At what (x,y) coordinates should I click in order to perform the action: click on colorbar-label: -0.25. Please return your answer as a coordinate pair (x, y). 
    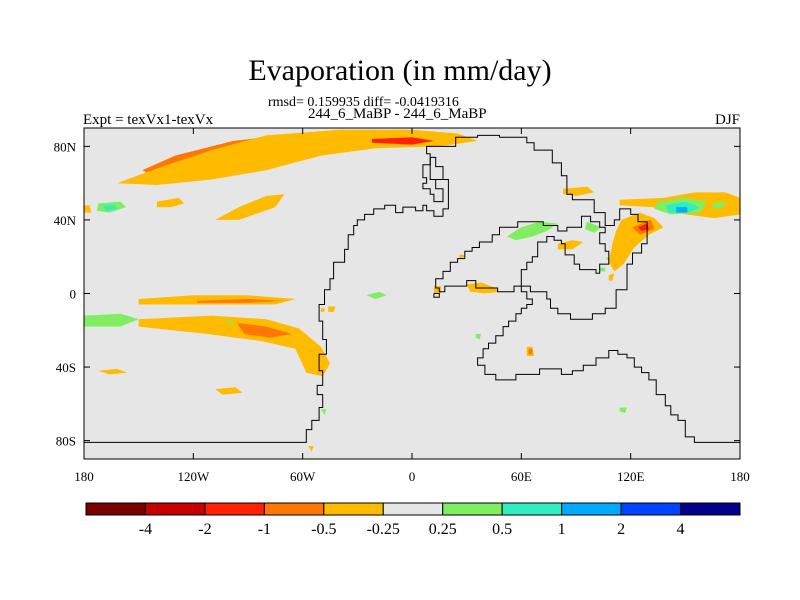
    Looking at the image, I should click on (383, 529).